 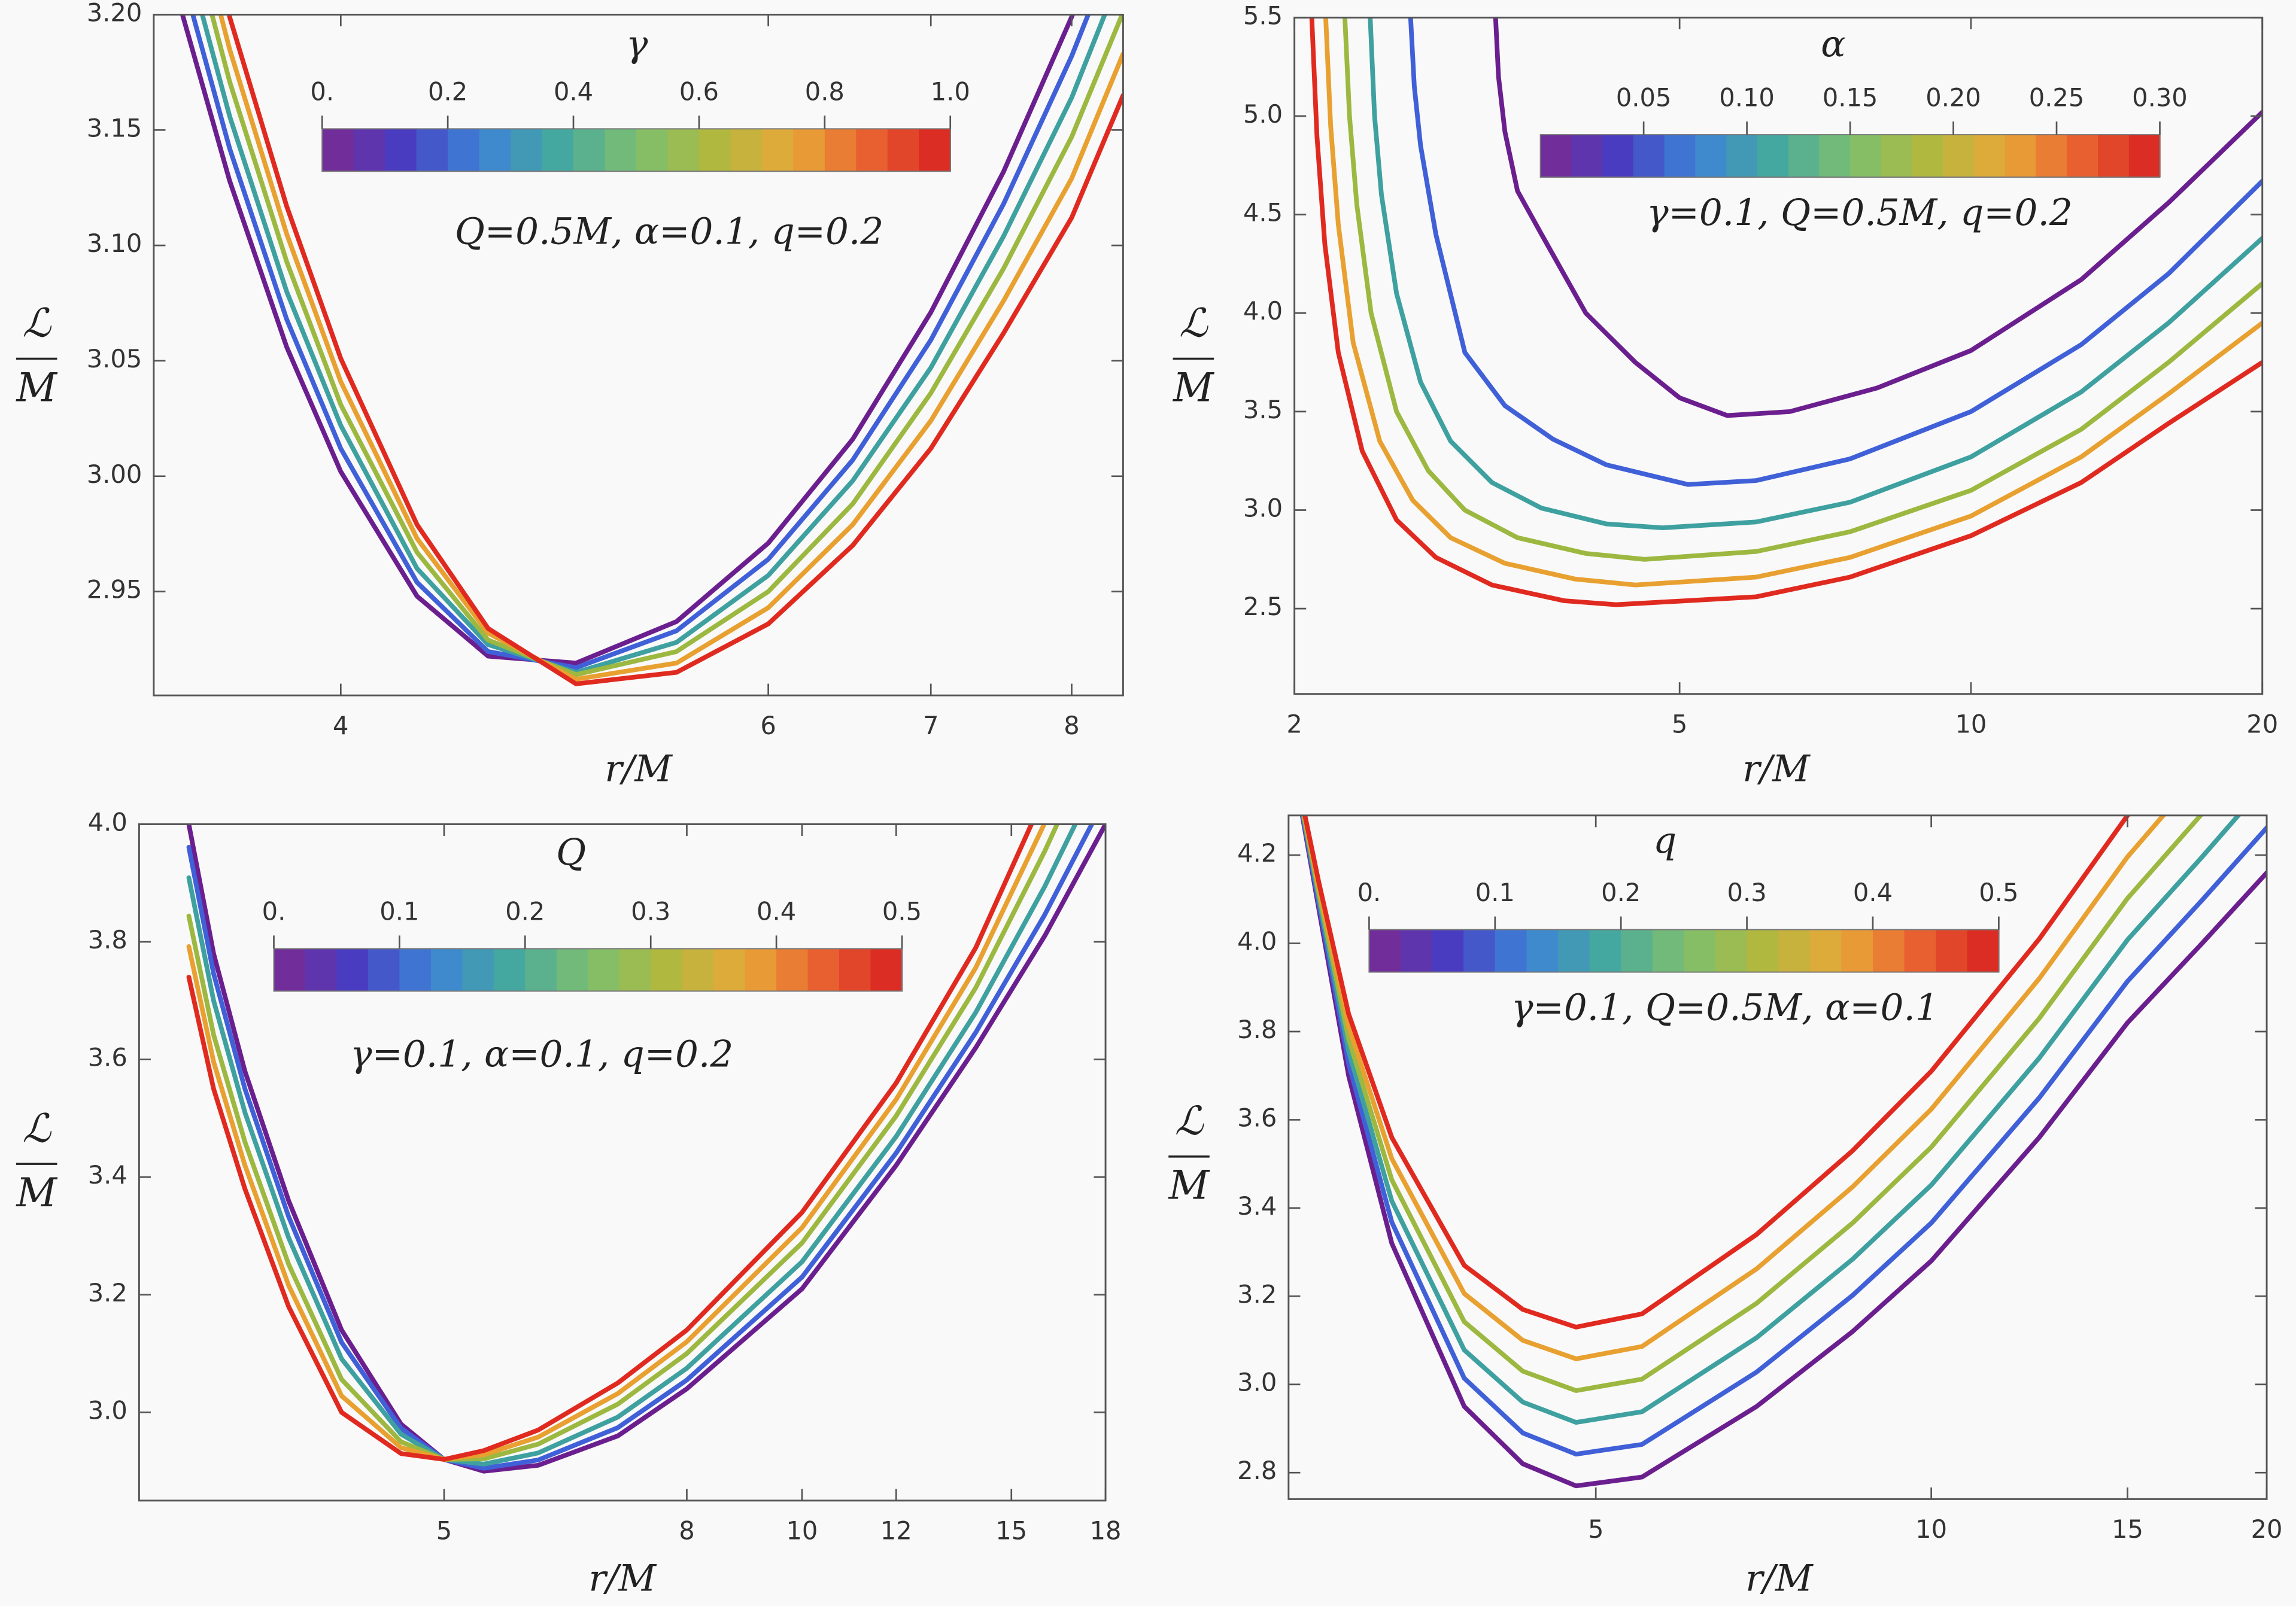 What do you see at coordinates (114, 359) in the screenshot?
I see `y-tick-label: 3.05` at bounding box center [114, 359].